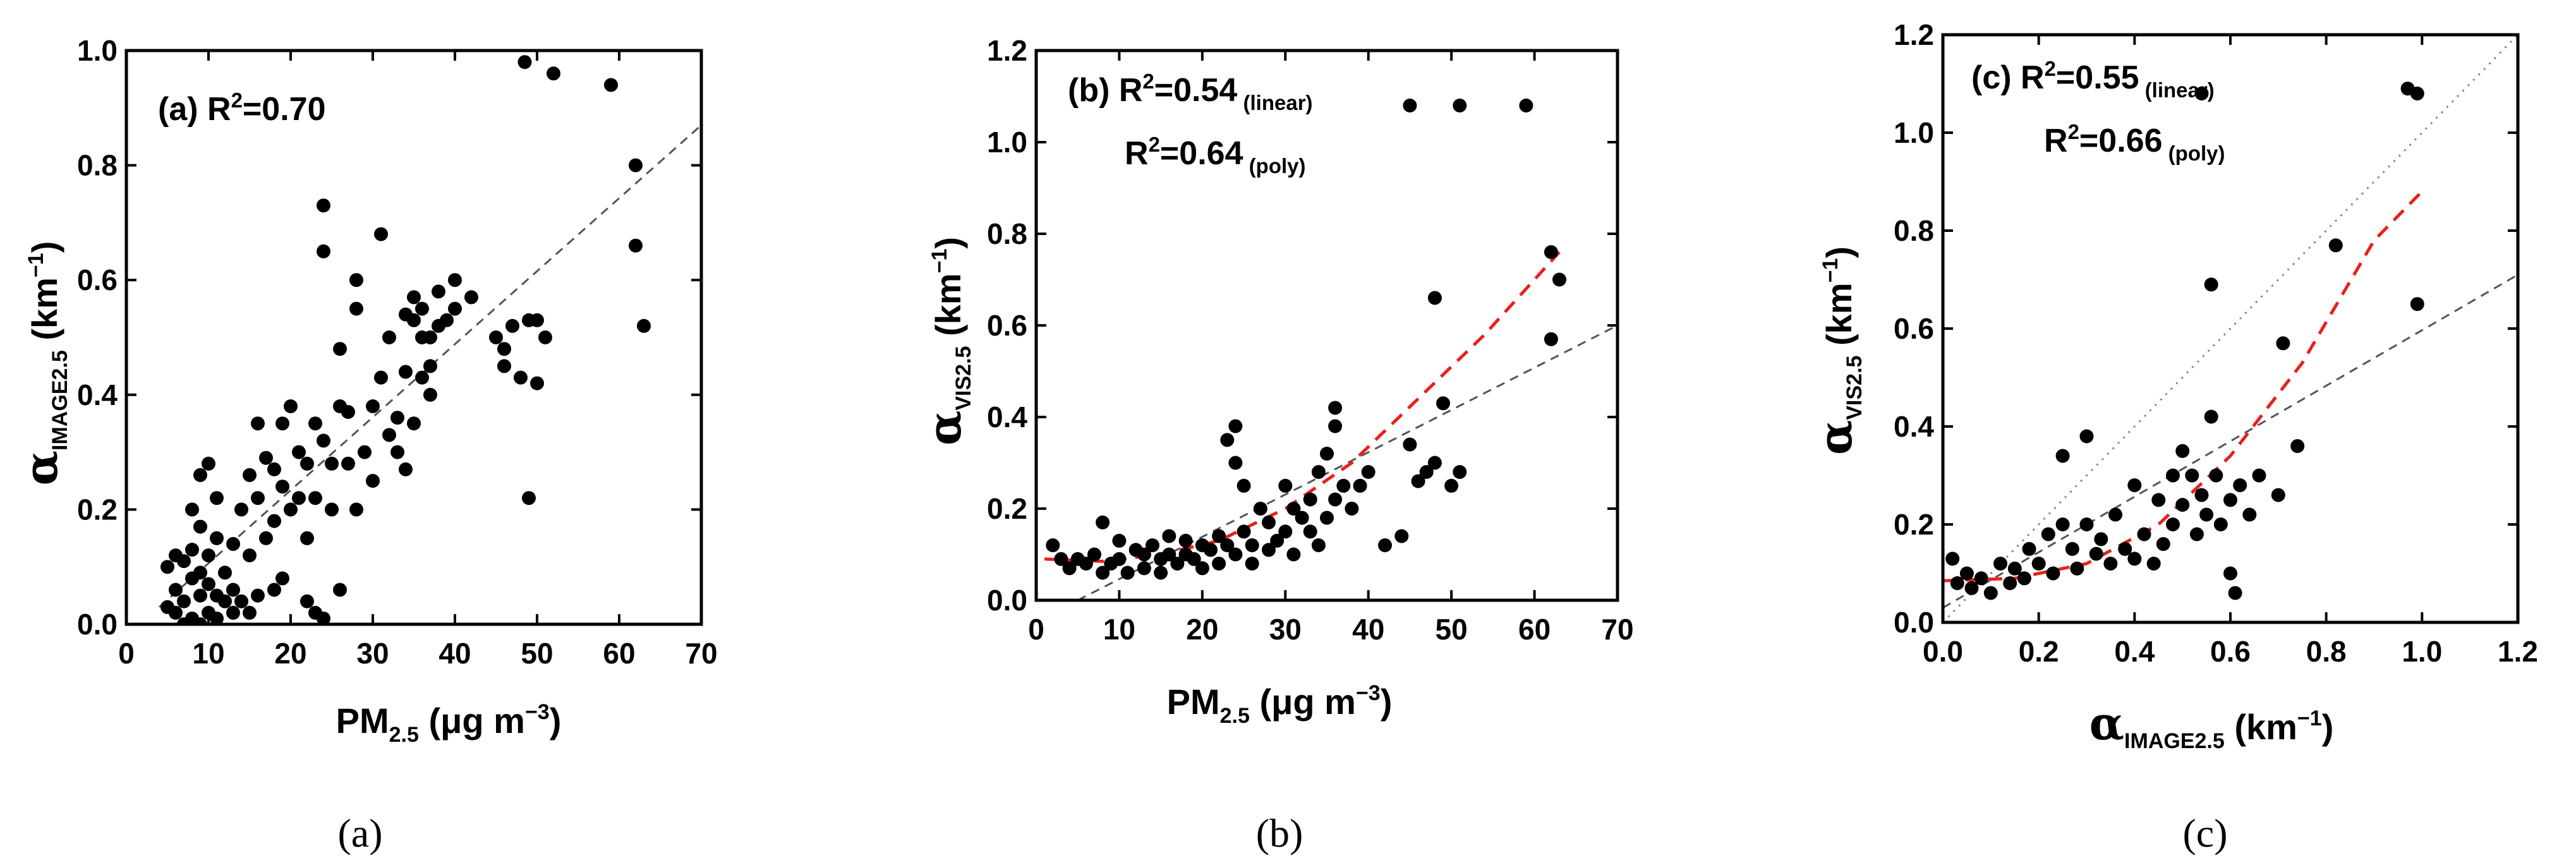  Describe the element at coordinates (1007, 142) in the screenshot. I see `panel-b-ytick-label-5: 1.0` at that location.